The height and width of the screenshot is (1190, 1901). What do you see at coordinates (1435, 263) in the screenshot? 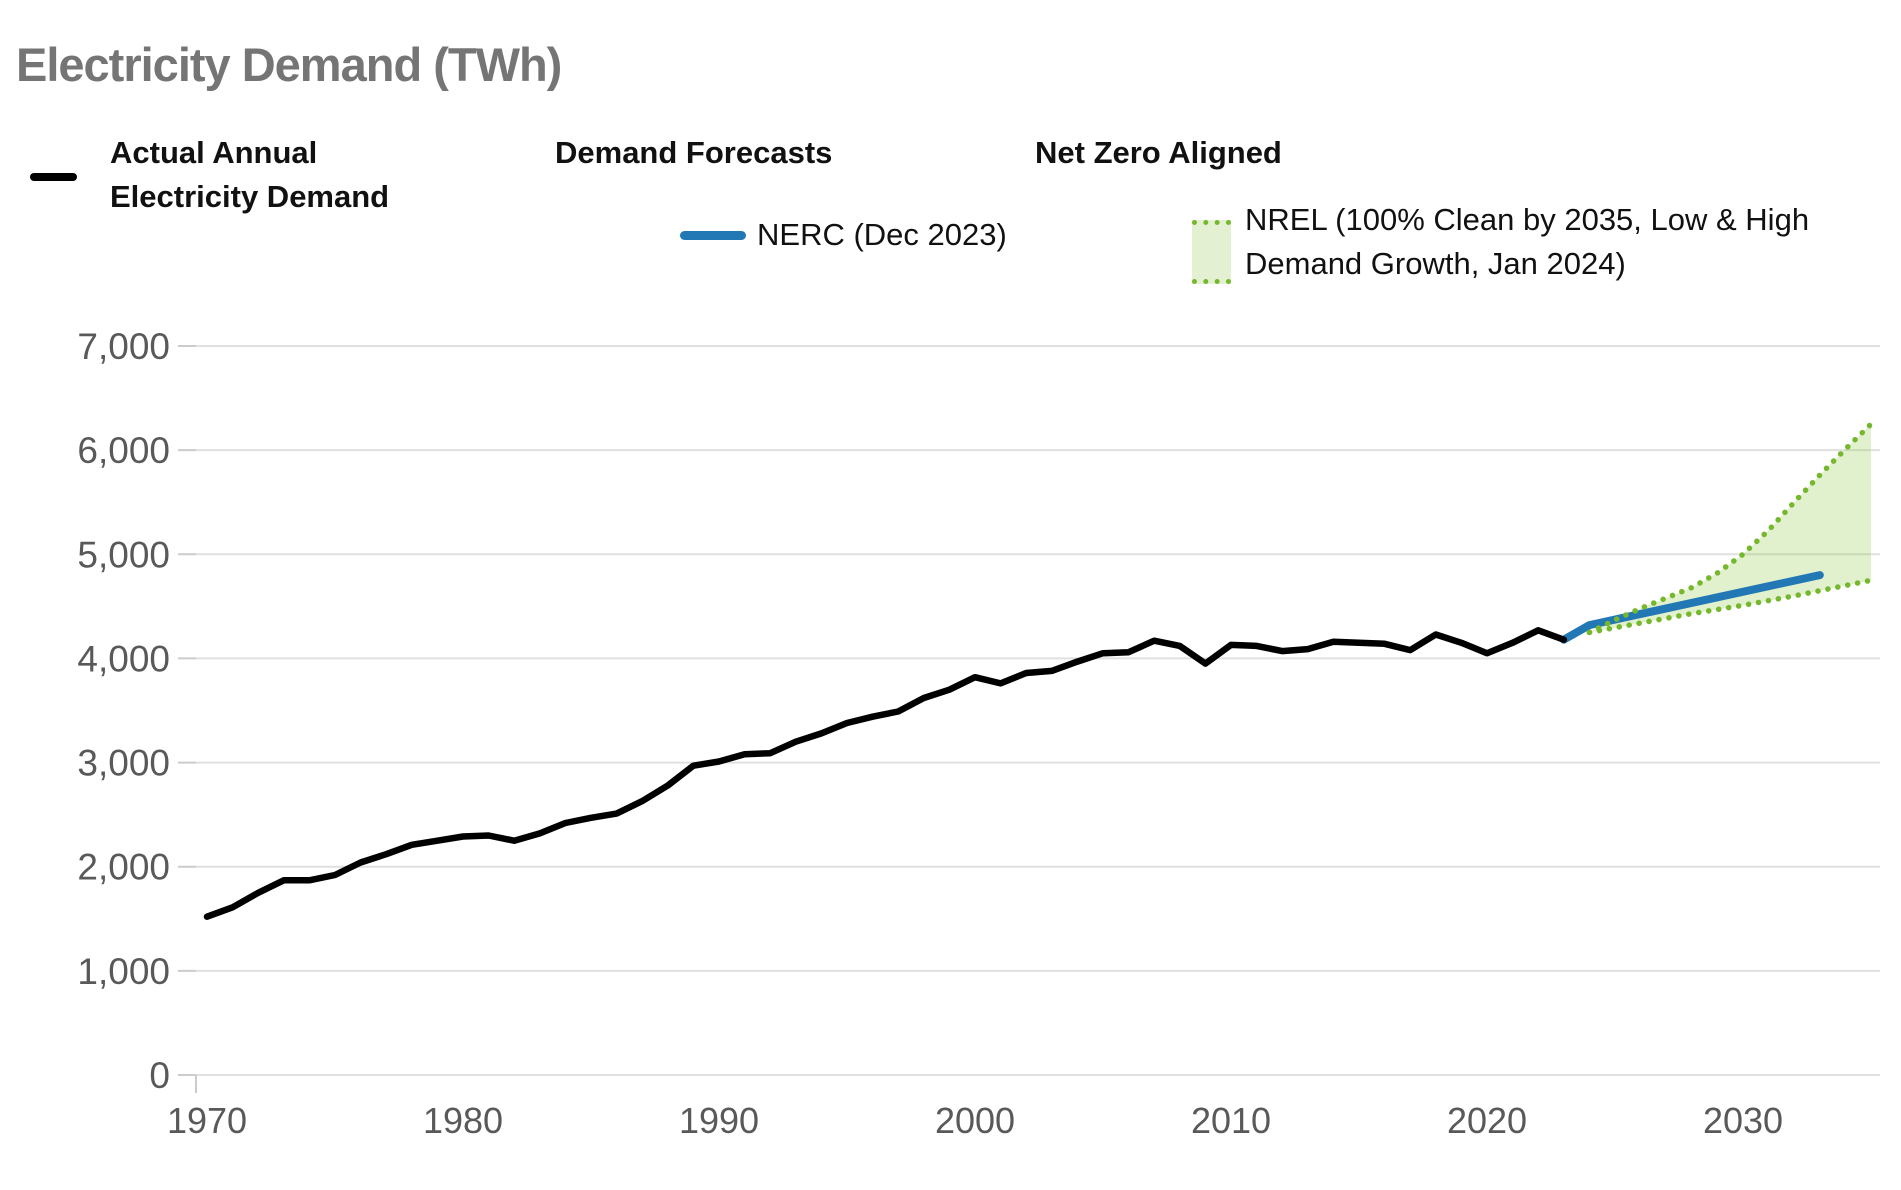
I see `nrel-label-line2: Demand Growth, Jan 2024)` at bounding box center [1435, 263].